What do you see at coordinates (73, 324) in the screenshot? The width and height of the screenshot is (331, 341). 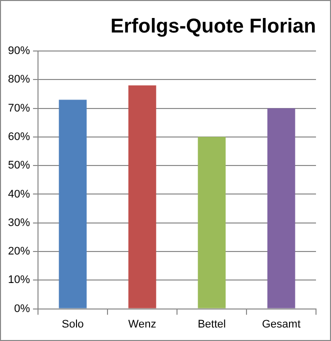 I see `x-tick-label: Solo` at bounding box center [73, 324].